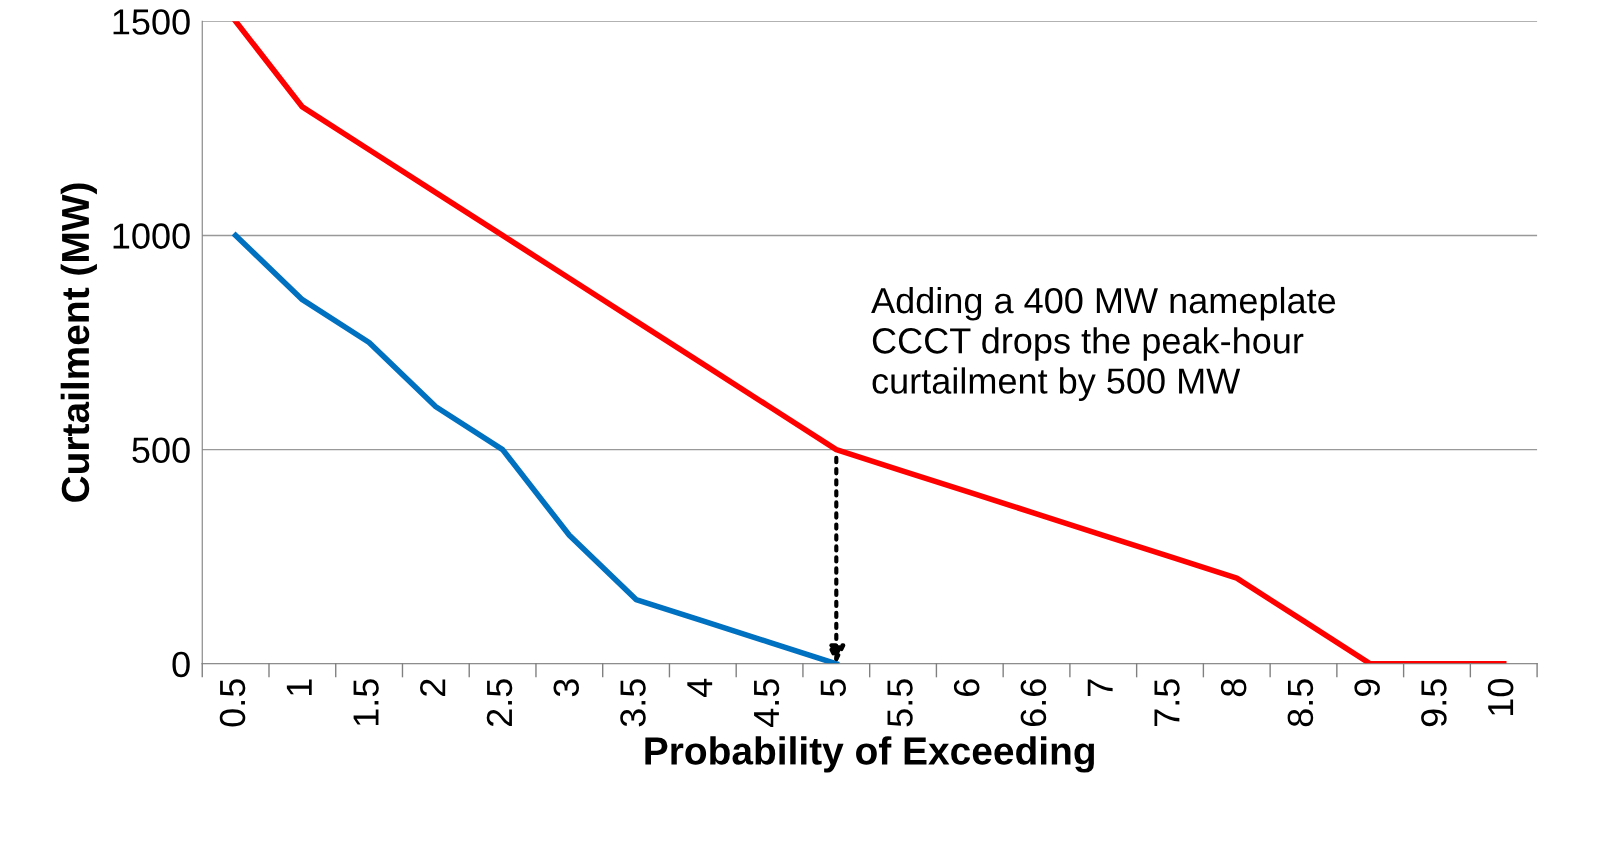 Image resolution: width=1618 pixels, height=851 pixels. I want to click on x-tick-label: 6, so click(966, 687).